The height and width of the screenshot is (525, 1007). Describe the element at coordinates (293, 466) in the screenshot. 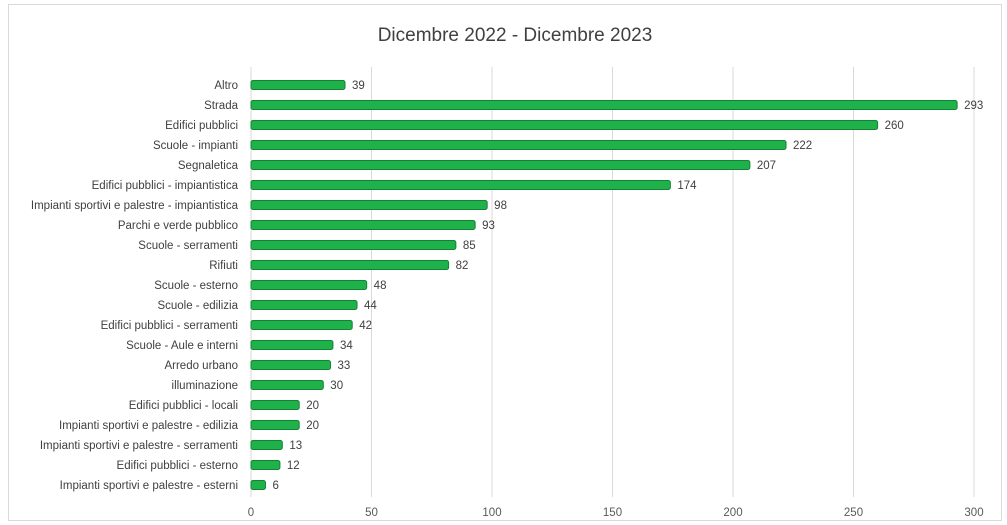

I see `data-label: 12` at that location.